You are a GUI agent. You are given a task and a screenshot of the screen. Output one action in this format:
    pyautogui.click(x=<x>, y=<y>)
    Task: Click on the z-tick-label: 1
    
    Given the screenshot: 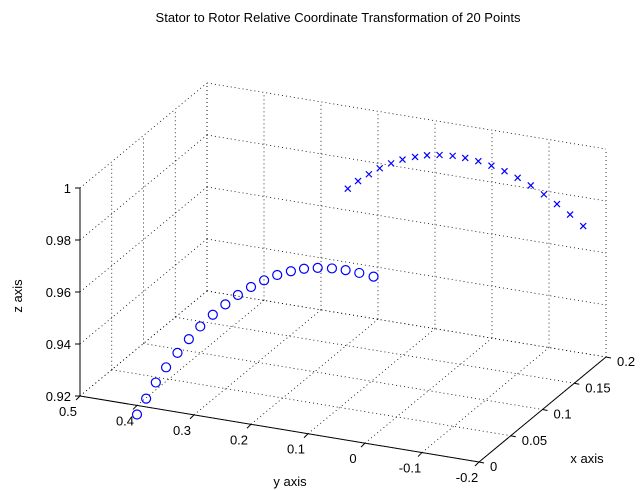 What is the action you would take?
    pyautogui.click(x=67, y=188)
    